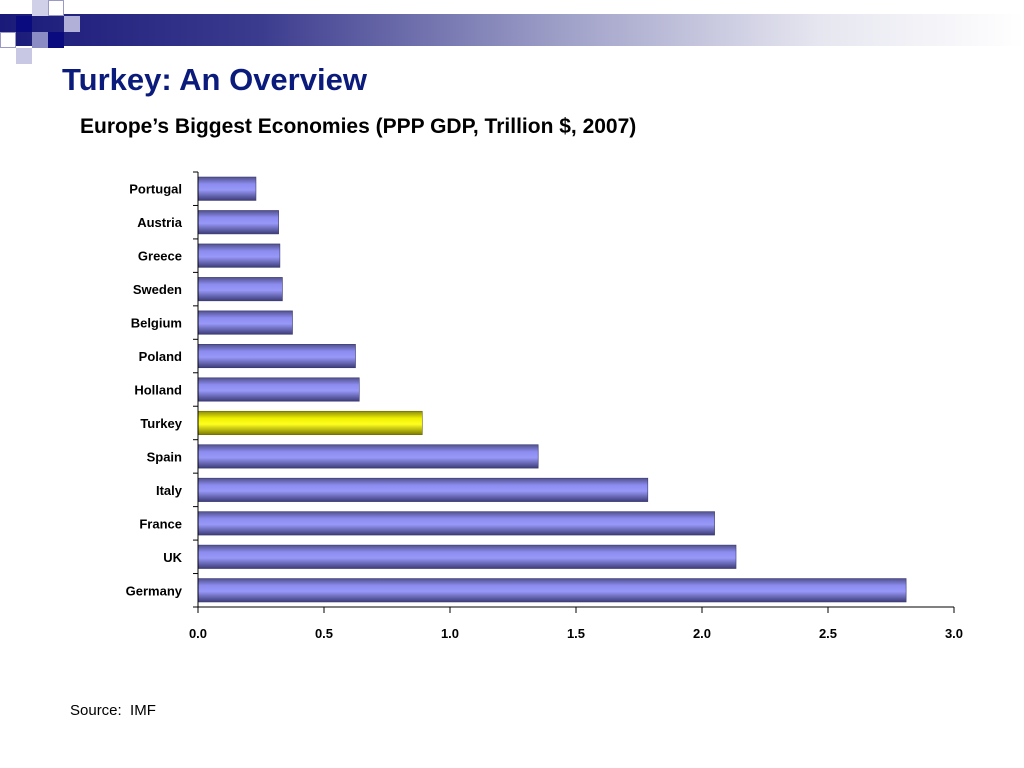 The width and height of the screenshot is (1024, 768). I want to click on bar-uk, so click(467, 556).